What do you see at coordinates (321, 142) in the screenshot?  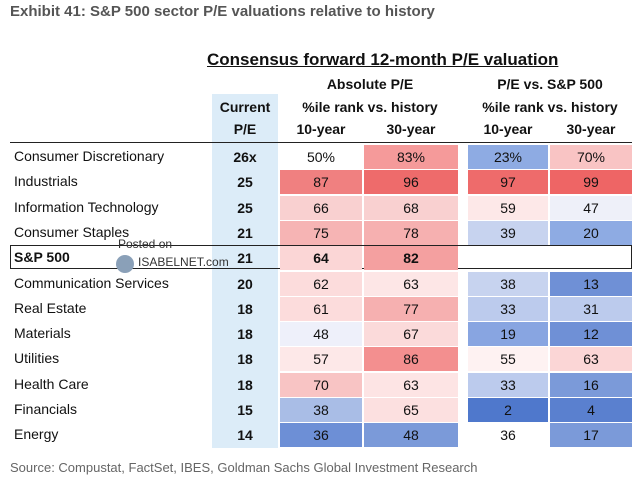 I see `rule` at bounding box center [321, 142].